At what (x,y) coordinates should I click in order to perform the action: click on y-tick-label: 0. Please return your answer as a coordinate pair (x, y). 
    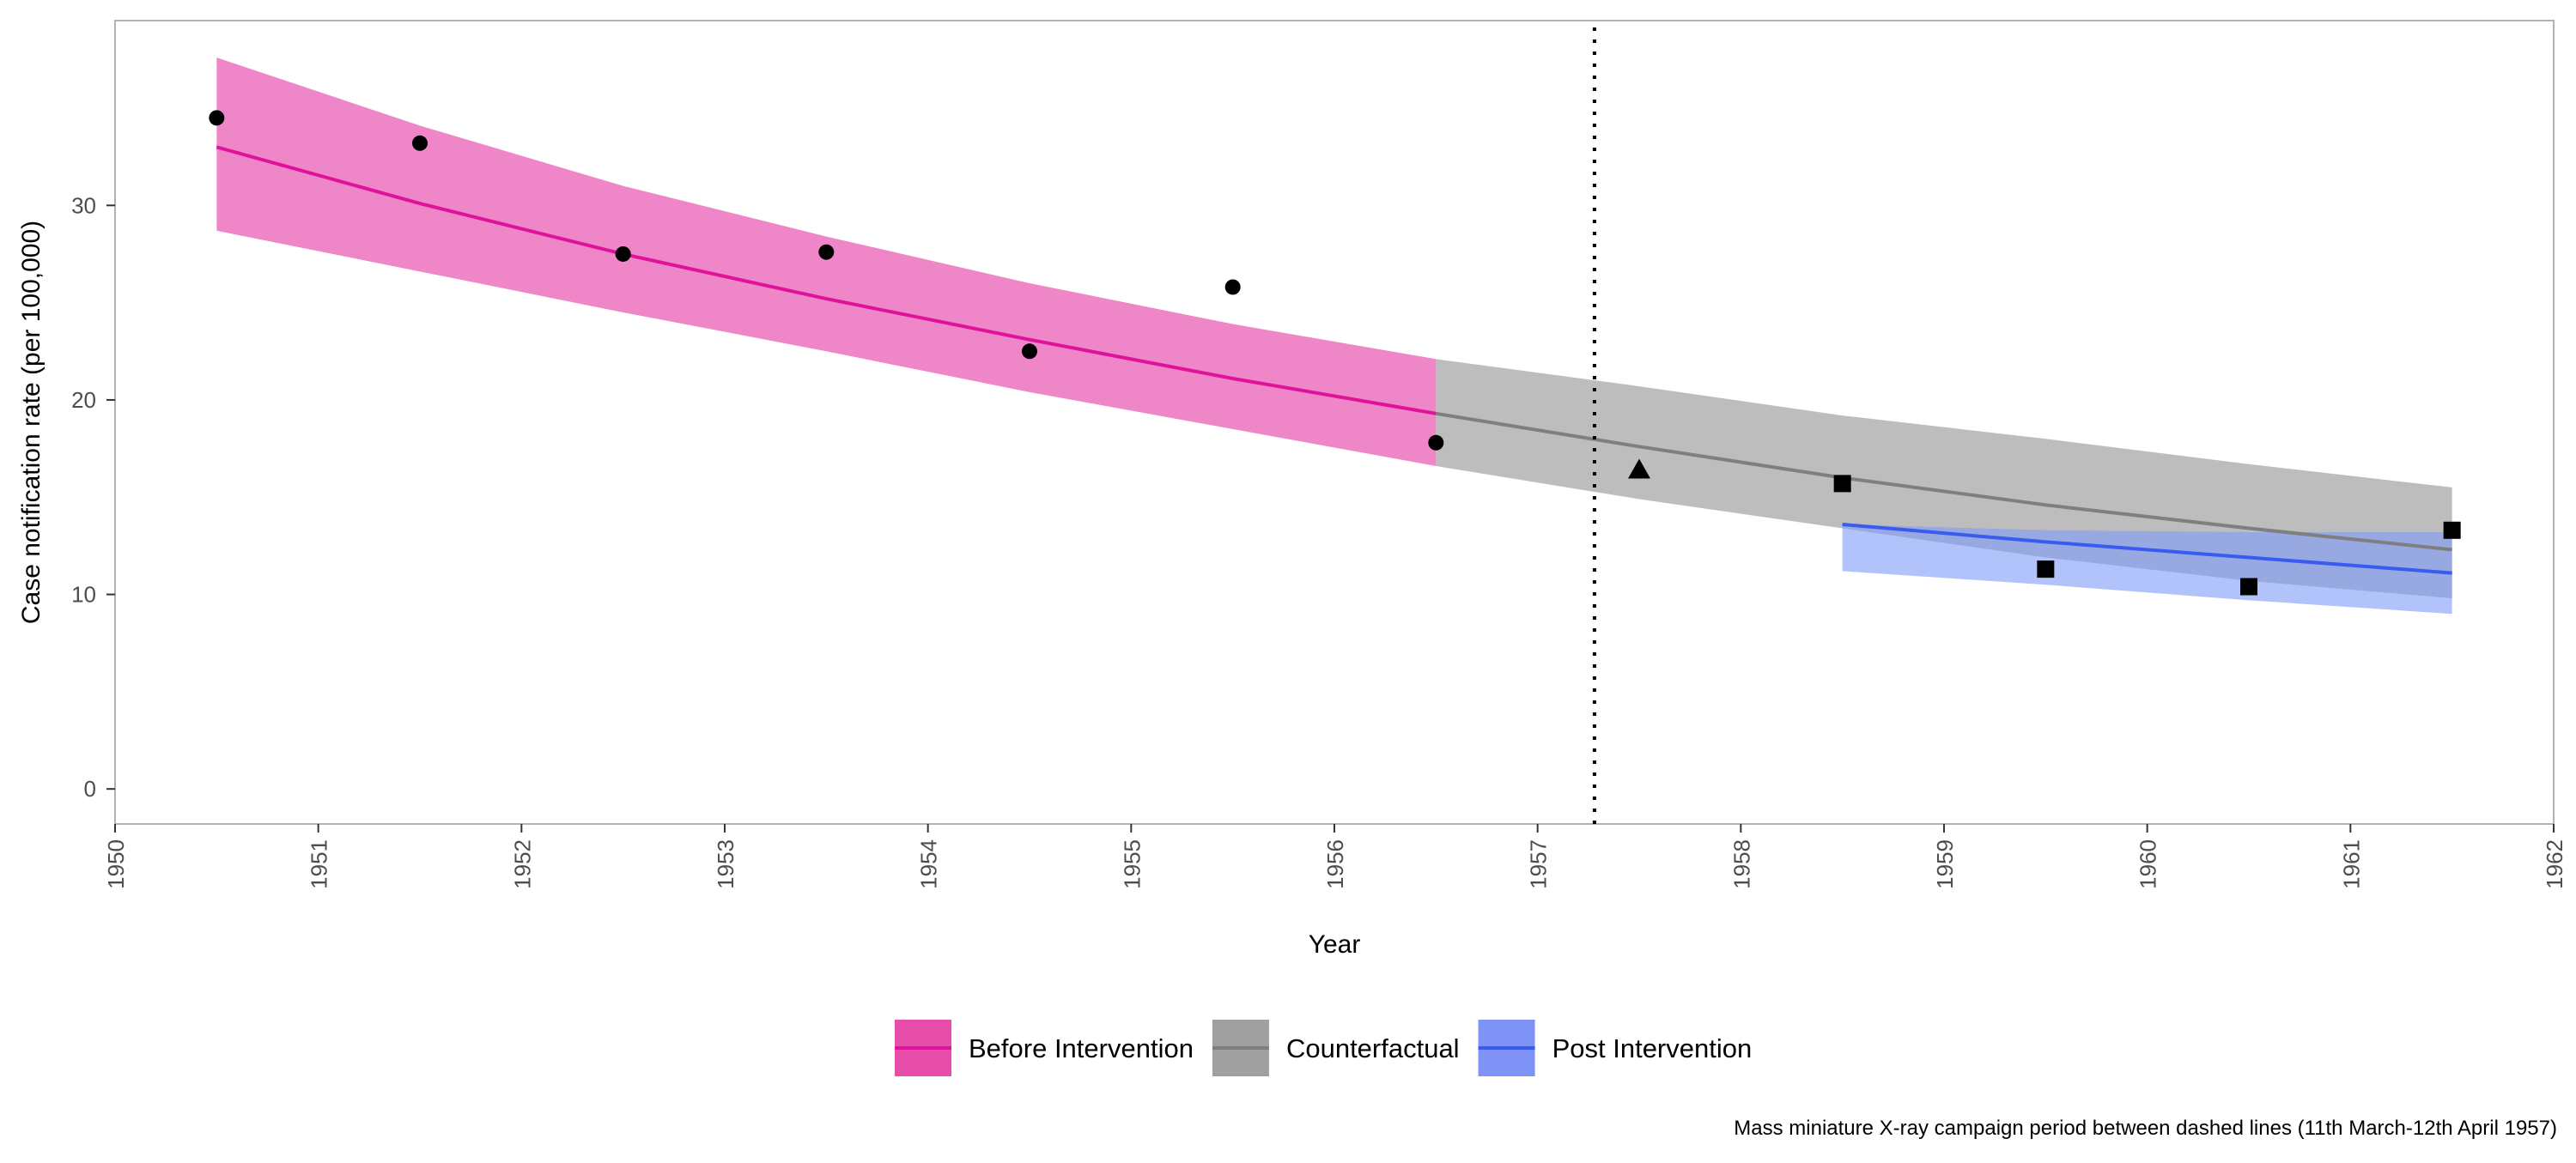
    Looking at the image, I should click on (90, 789).